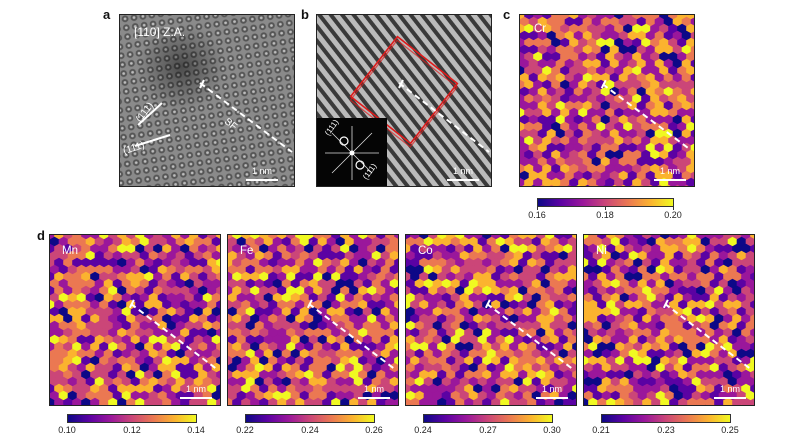  Describe the element at coordinates (601, 251) in the screenshot. I see `element-label: Ni` at that location.